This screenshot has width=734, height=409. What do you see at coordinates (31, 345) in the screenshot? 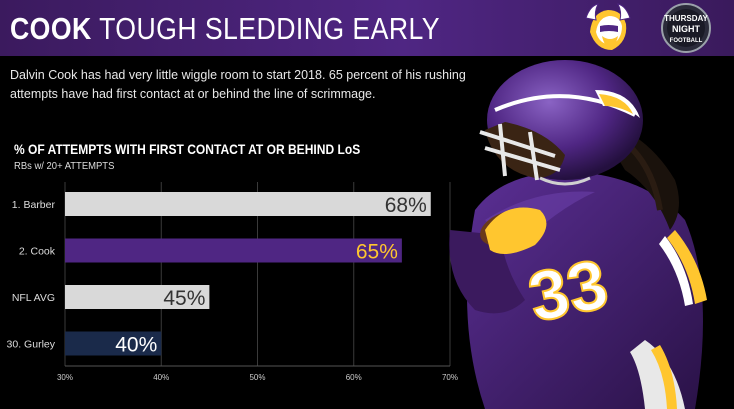
I see `category-label: 30. Gurley` at bounding box center [31, 345].